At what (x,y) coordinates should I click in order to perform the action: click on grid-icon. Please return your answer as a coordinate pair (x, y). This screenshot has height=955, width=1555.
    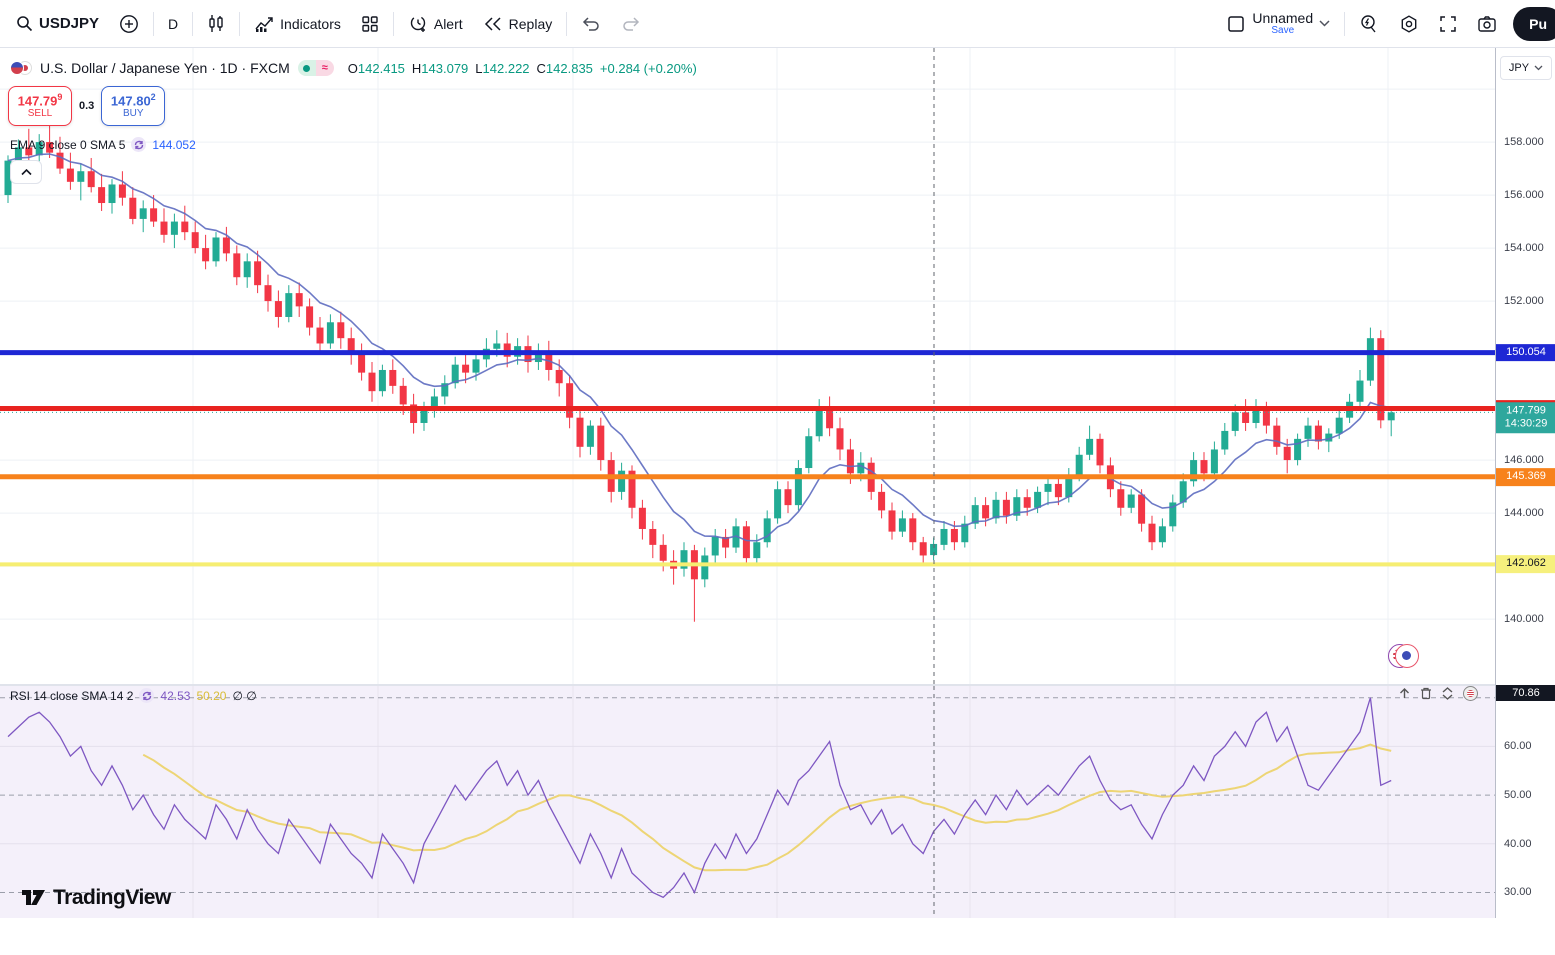
    Looking at the image, I should click on (370, 24).